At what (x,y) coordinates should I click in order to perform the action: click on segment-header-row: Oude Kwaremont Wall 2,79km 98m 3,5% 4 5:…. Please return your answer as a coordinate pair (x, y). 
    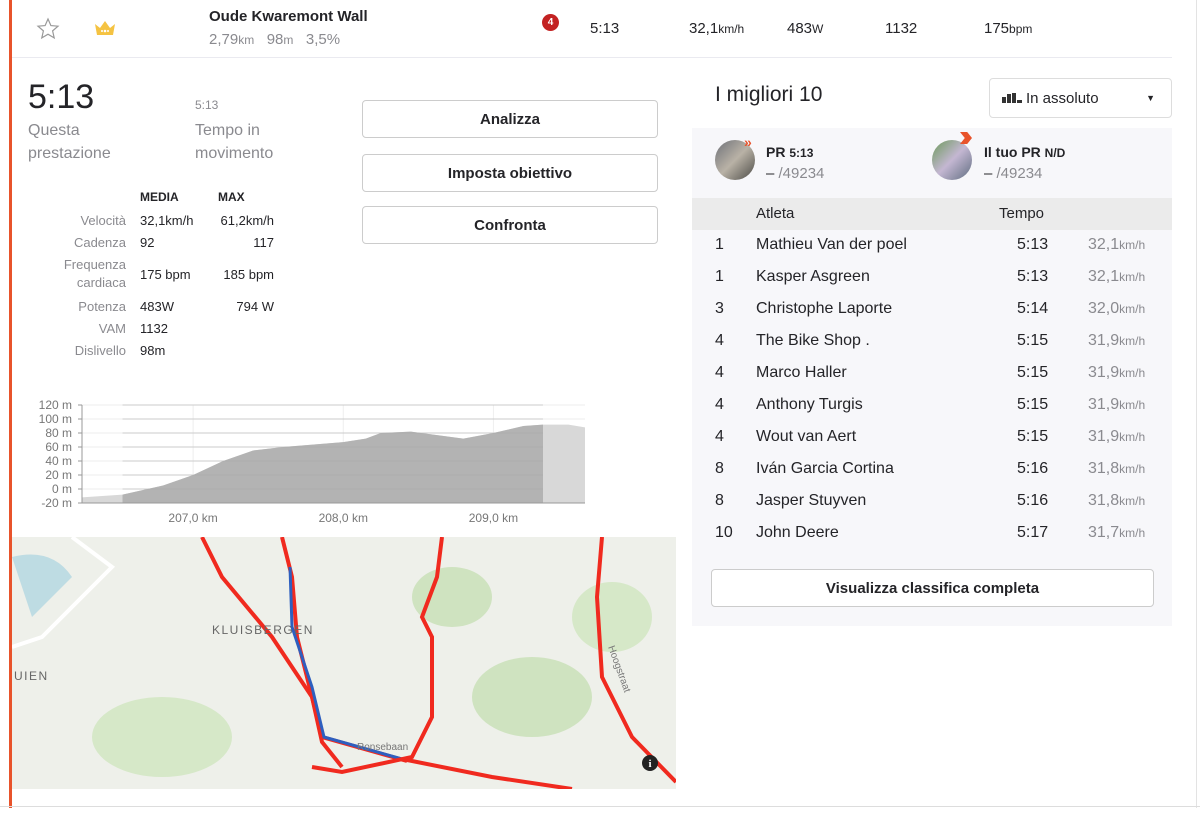
    Looking at the image, I should click on (592, 29).